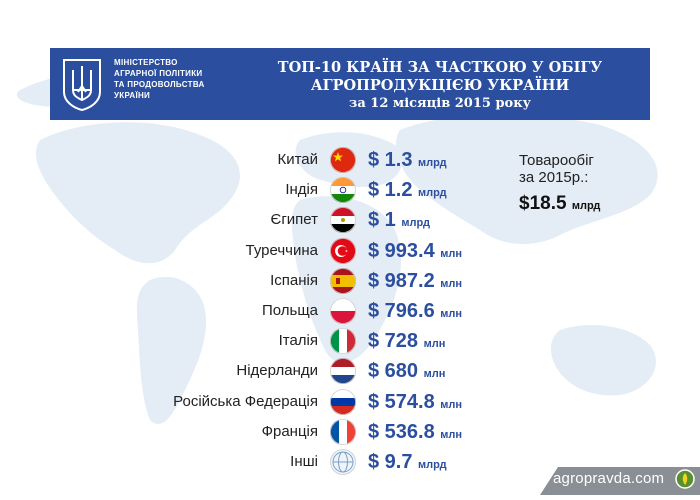 This screenshot has width=700, height=500. What do you see at coordinates (393, 341) in the screenshot?
I see `value-amount: $ 728` at bounding box center [393, 341].